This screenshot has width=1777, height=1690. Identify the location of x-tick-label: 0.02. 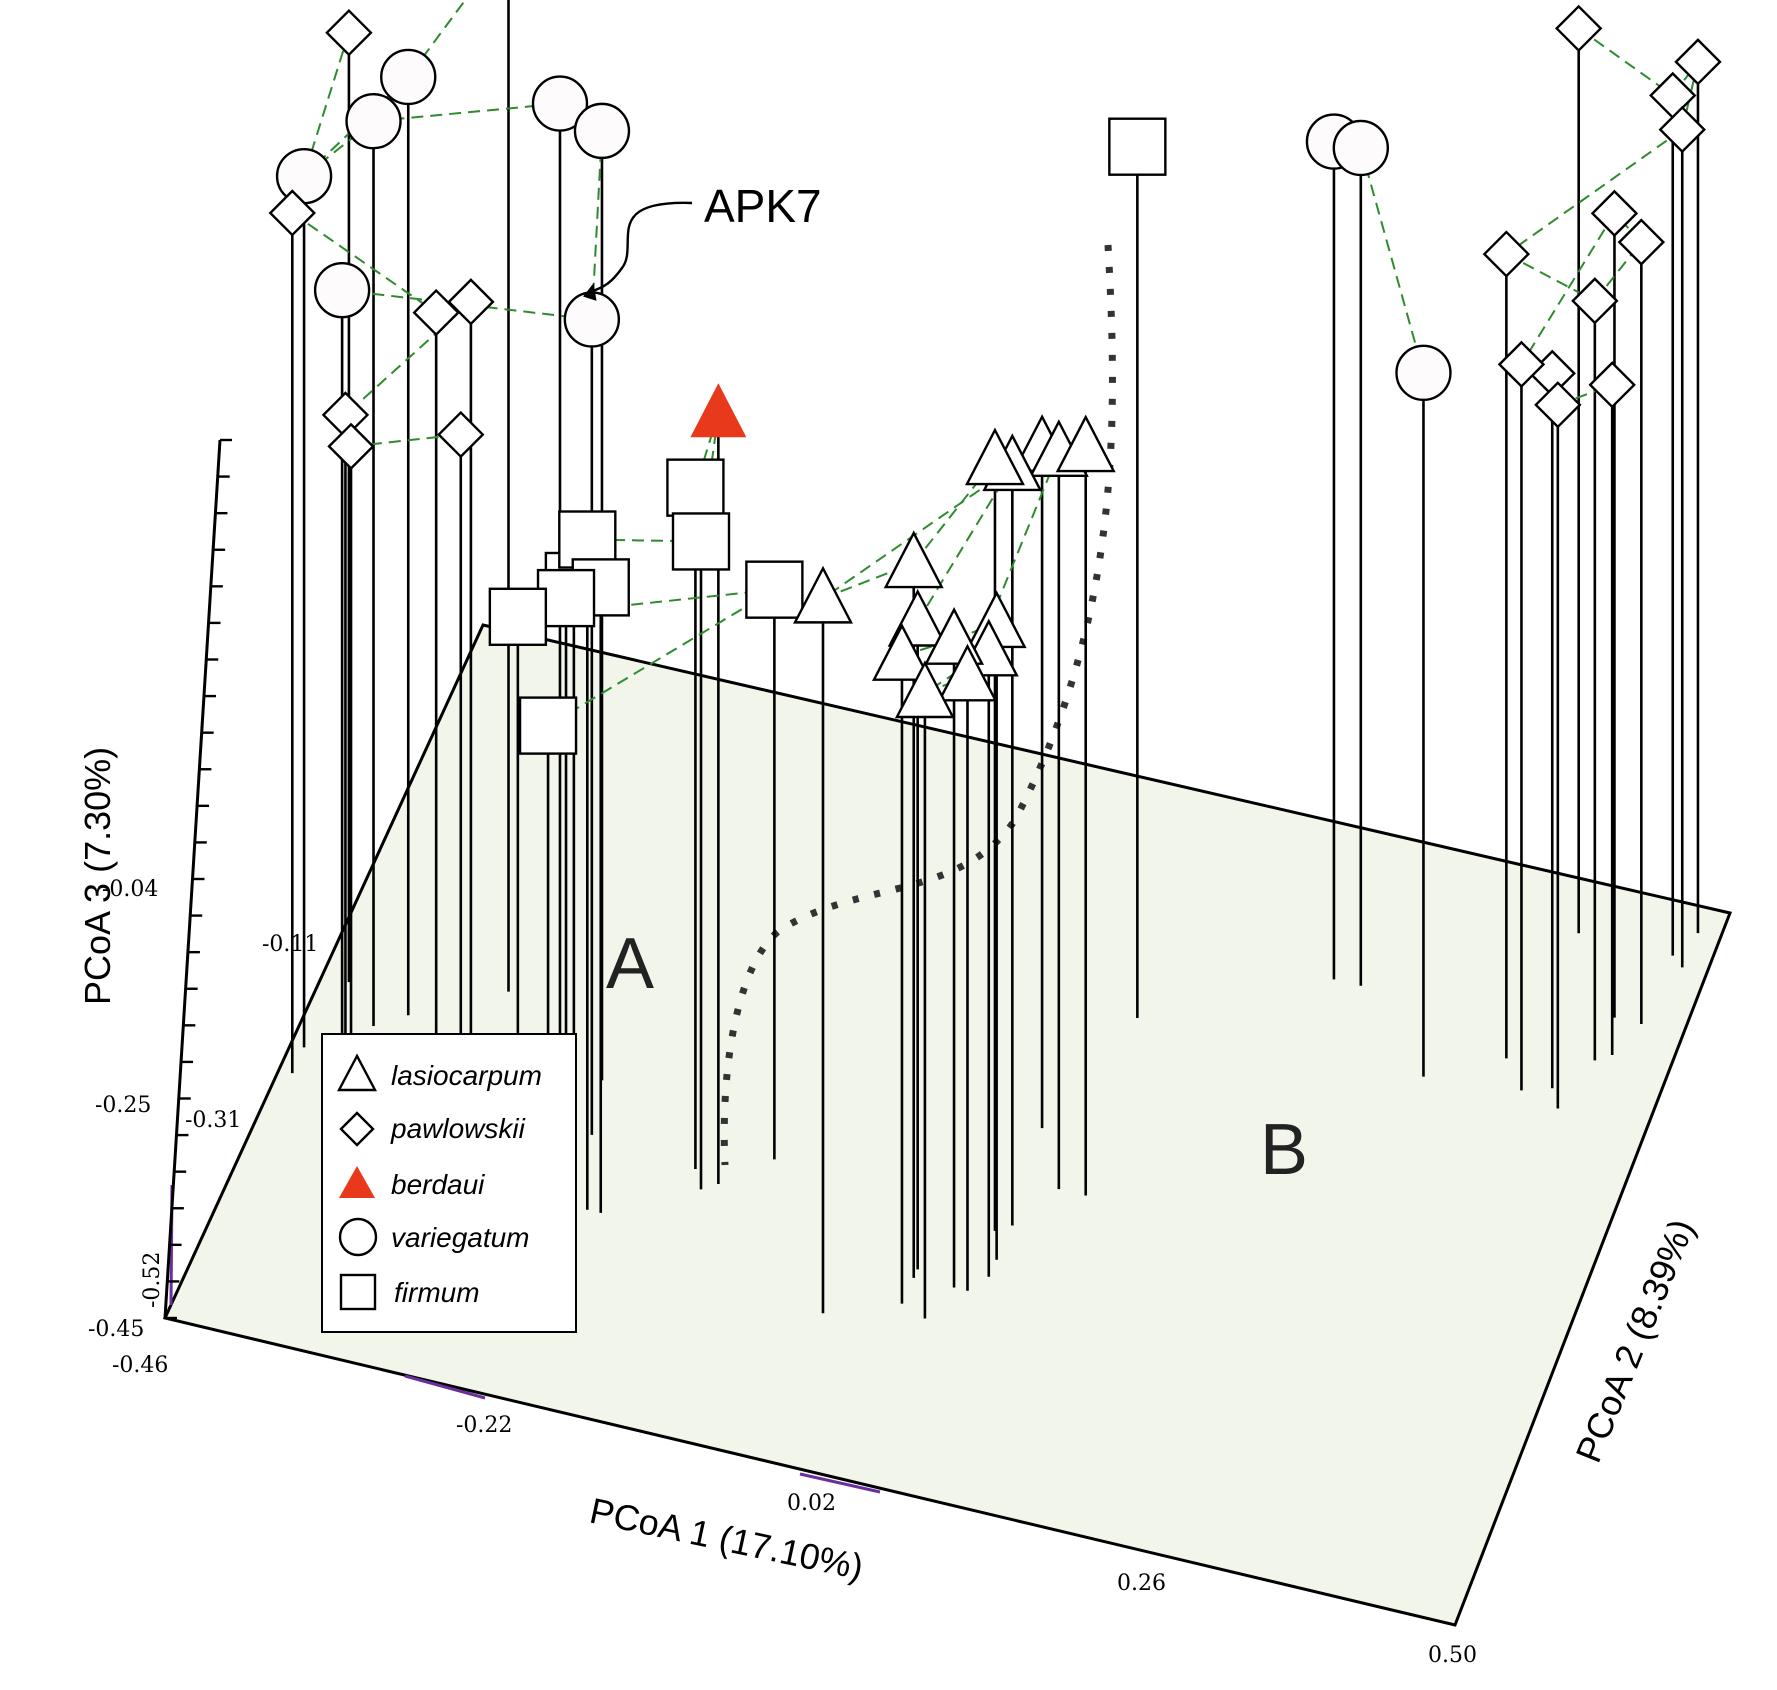
(811, 1503).